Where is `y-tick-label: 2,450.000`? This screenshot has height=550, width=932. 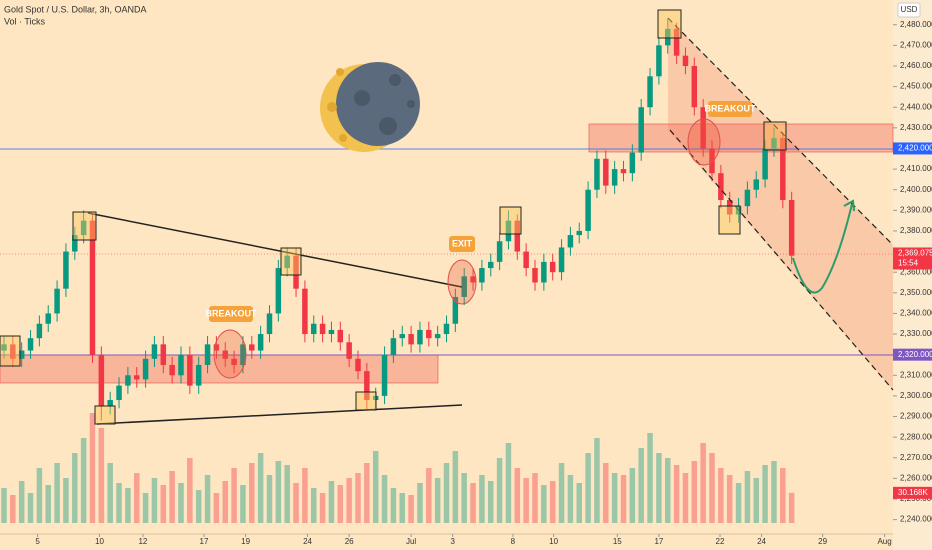
y-tick-label: 2,450.000 is located at coordinates (916, 86).